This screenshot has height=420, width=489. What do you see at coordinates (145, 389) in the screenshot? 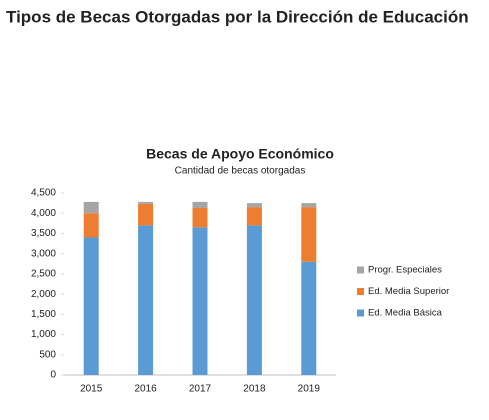
I see `x-tick-label: 2016` at bounding box center [145, 389].